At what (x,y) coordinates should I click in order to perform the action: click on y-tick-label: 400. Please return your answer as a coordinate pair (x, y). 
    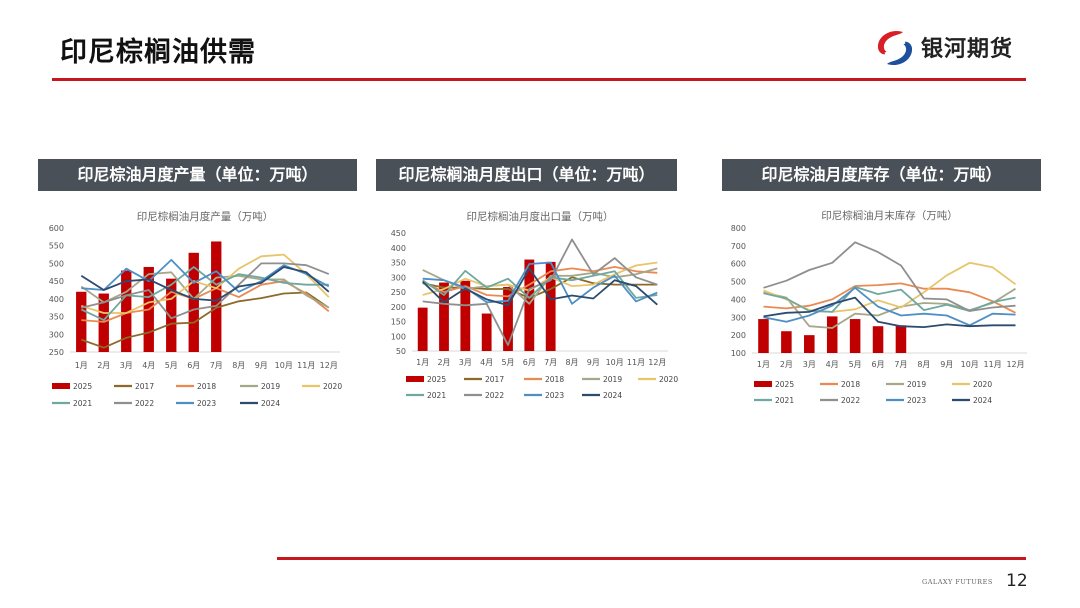
    Looking at the image, I should click on (398, 248).